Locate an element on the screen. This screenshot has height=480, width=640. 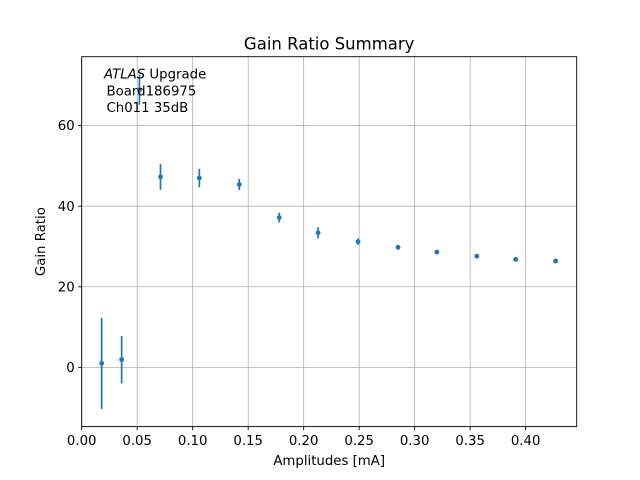
y-tick-label: 40 is located at coordinates (66, 207).